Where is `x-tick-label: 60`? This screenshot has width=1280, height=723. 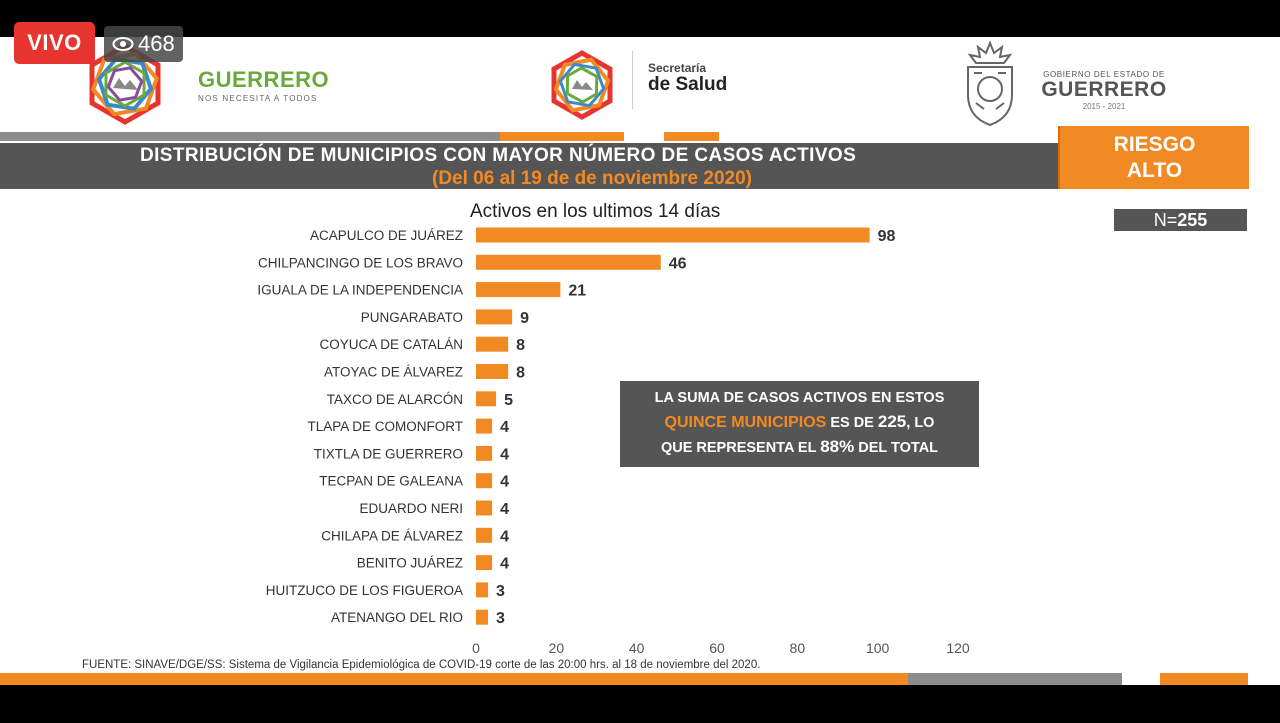 x-tick-label: 60 is located at coordinates (717, 648).